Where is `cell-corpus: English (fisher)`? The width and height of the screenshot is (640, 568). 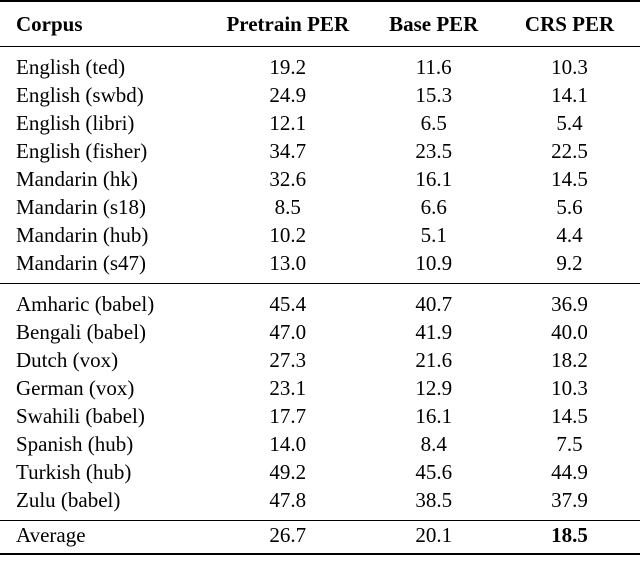 cell-corpus: English (fisher) is located at coordinates (82, 151).